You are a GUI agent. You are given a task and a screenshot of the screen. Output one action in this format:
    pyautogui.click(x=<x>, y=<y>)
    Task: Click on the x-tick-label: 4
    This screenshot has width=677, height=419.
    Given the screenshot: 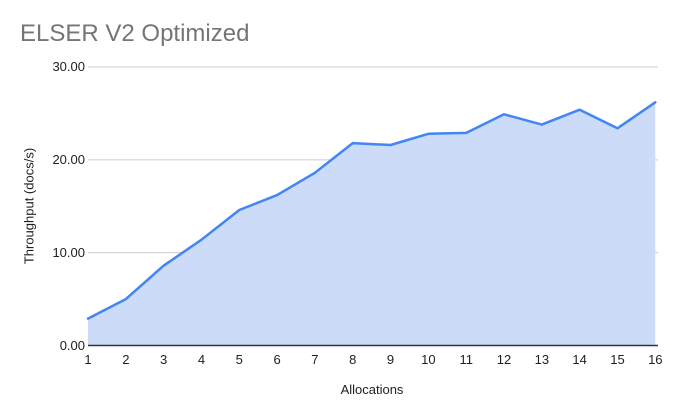 What is the action you would take?
    pyautogui.click(x=201, y=359)
    